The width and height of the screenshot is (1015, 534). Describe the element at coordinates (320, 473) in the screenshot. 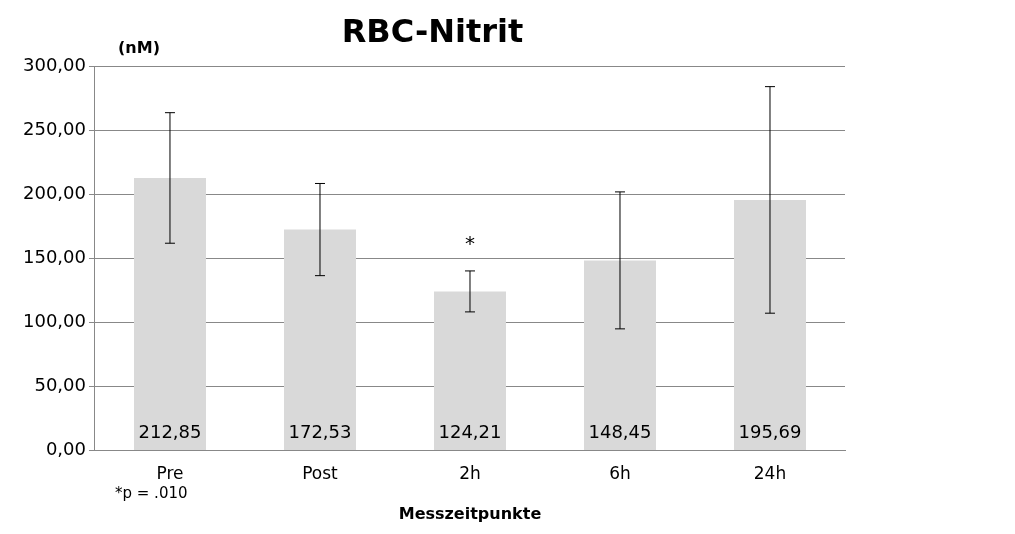

I see `x-tick-label: Post` at that location.